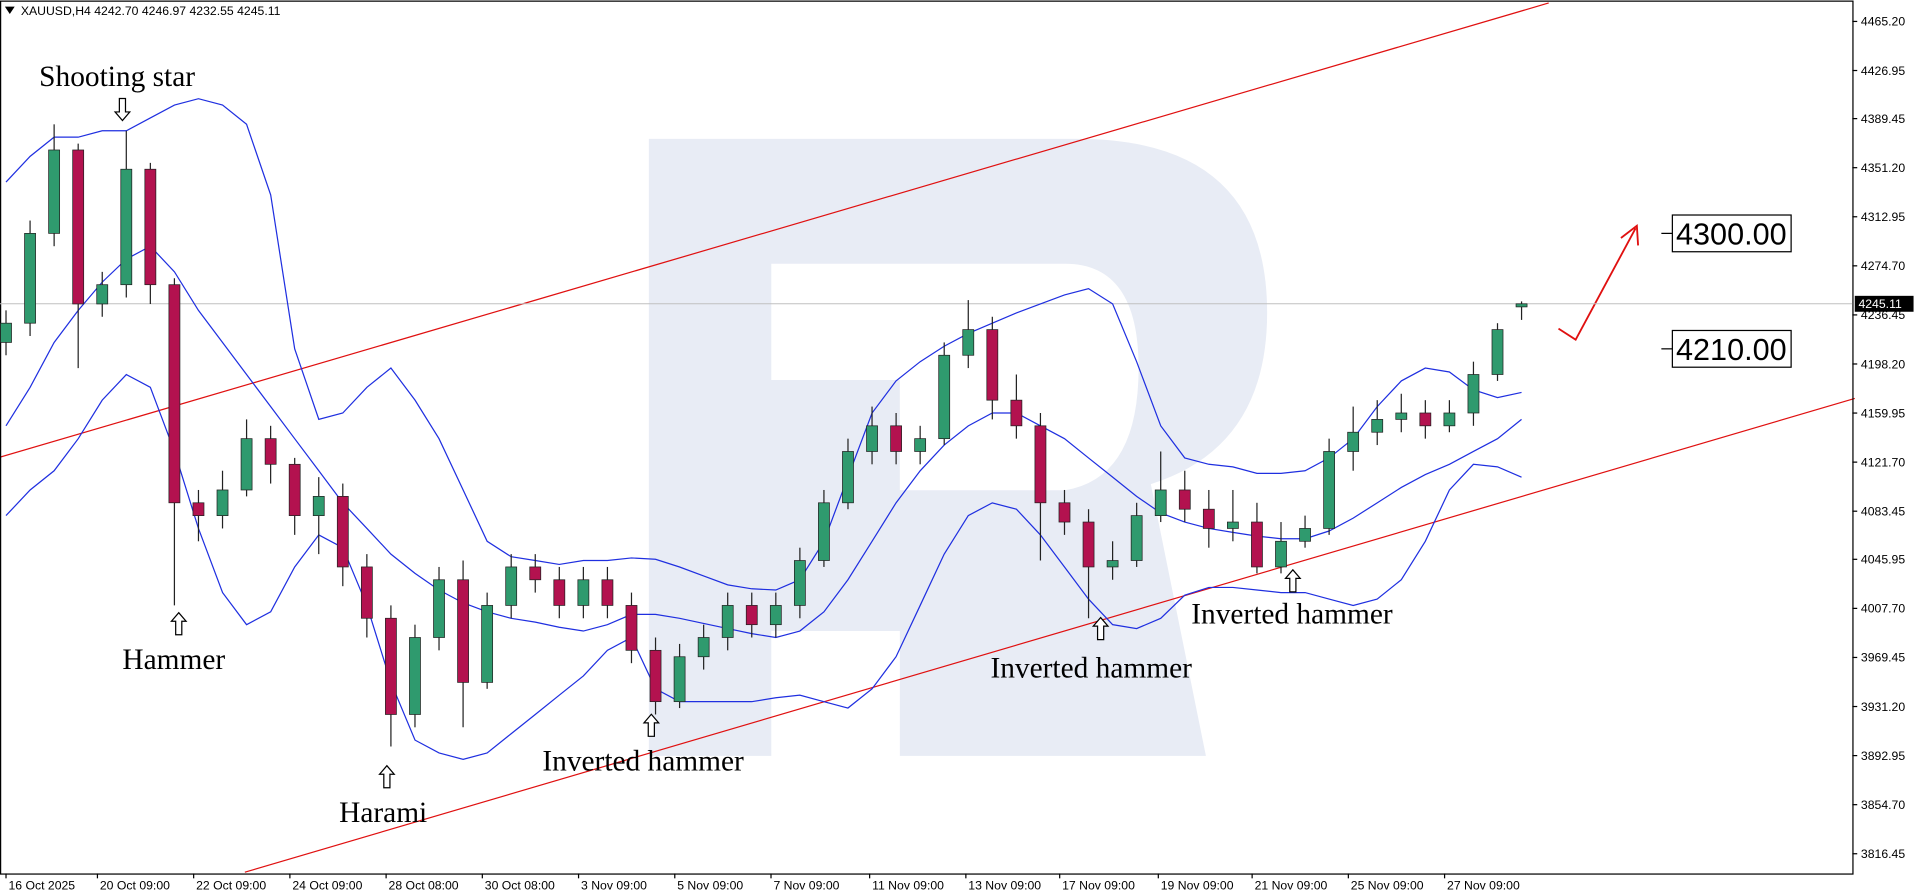 The width and height of the screenshot is (1916, 896). I want to click on y-tick-label: 4274.70, so click(1883, 266).